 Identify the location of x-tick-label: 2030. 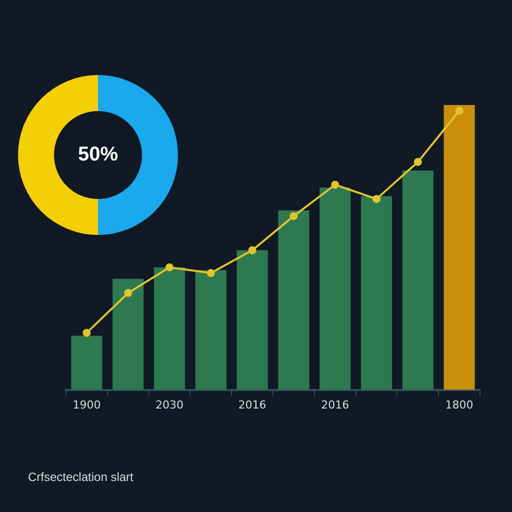
(170, 405).